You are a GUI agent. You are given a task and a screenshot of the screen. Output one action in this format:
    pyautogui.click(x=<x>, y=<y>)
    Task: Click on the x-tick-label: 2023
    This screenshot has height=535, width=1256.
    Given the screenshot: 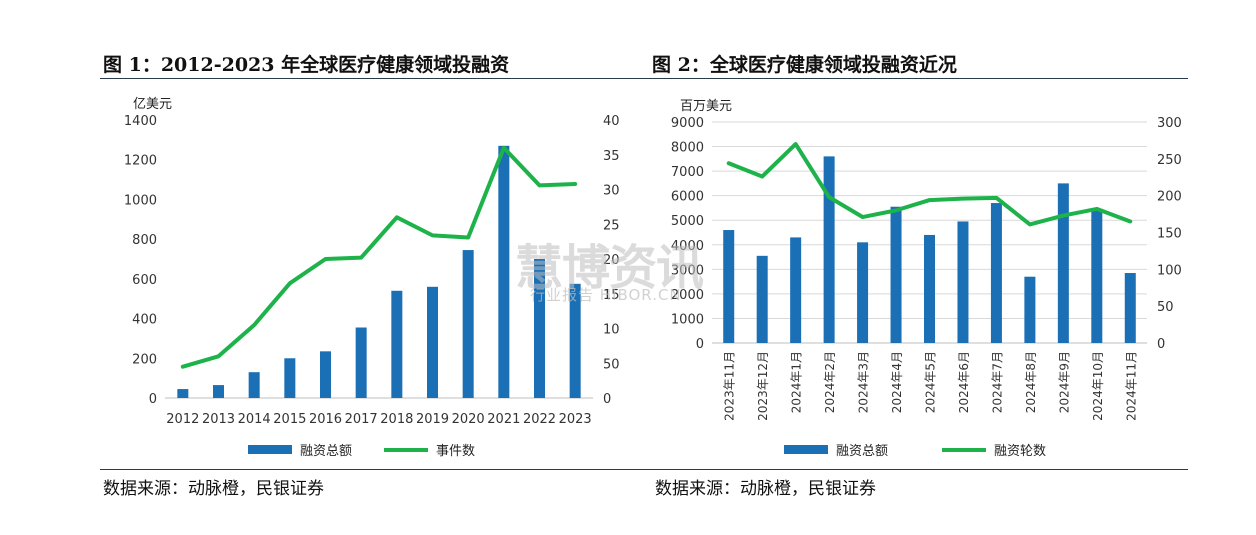 What is the action you would take?
    pyautogui.click(x=575, y=419)
    